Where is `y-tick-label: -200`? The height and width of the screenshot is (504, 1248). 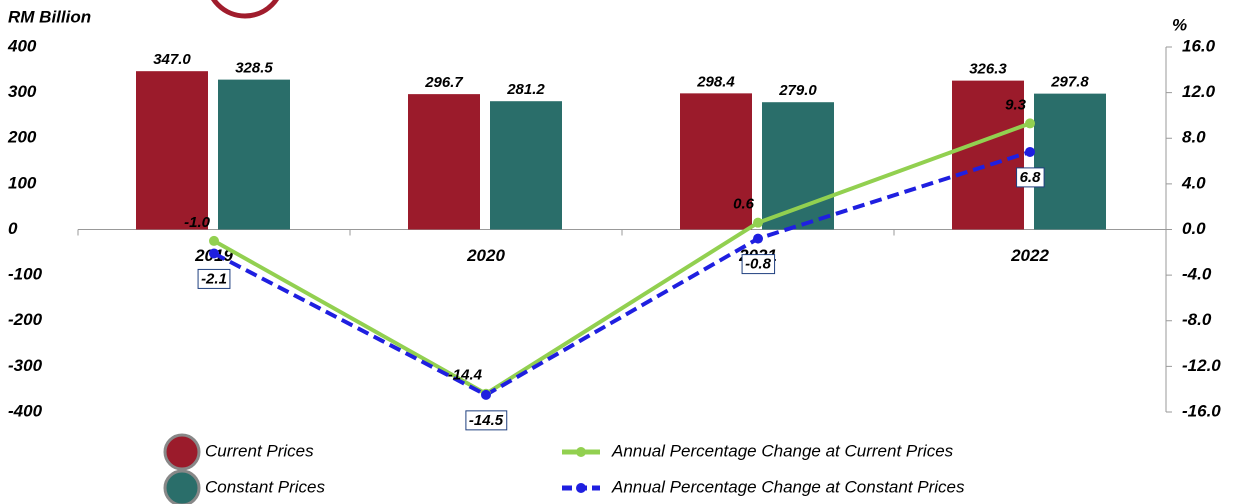 y-tick-label: -200 is located at coordinates (25, 319).